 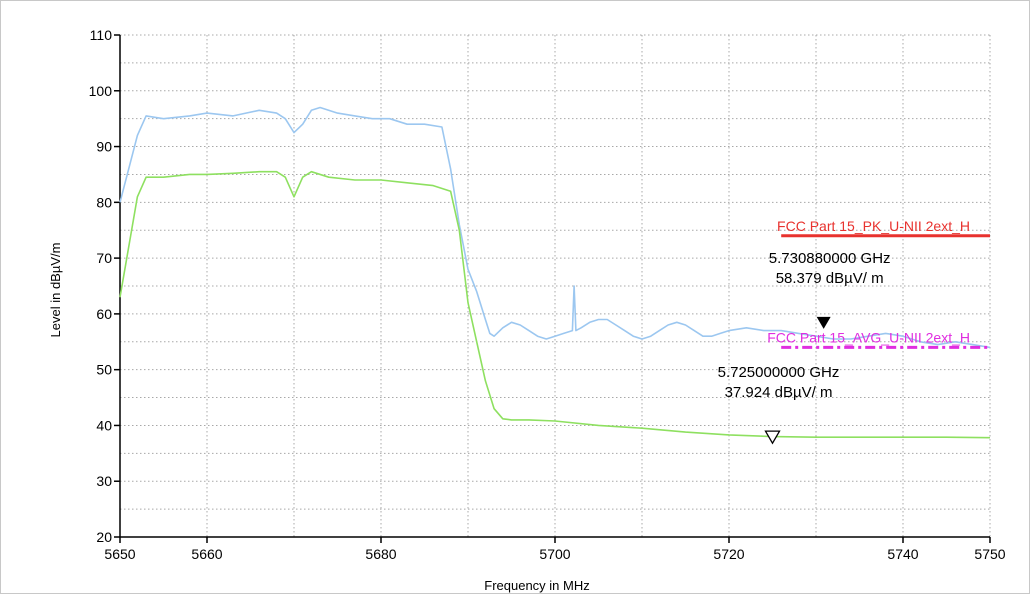 I want to click on y-tick-label: 80, so click(x=104, y=202).